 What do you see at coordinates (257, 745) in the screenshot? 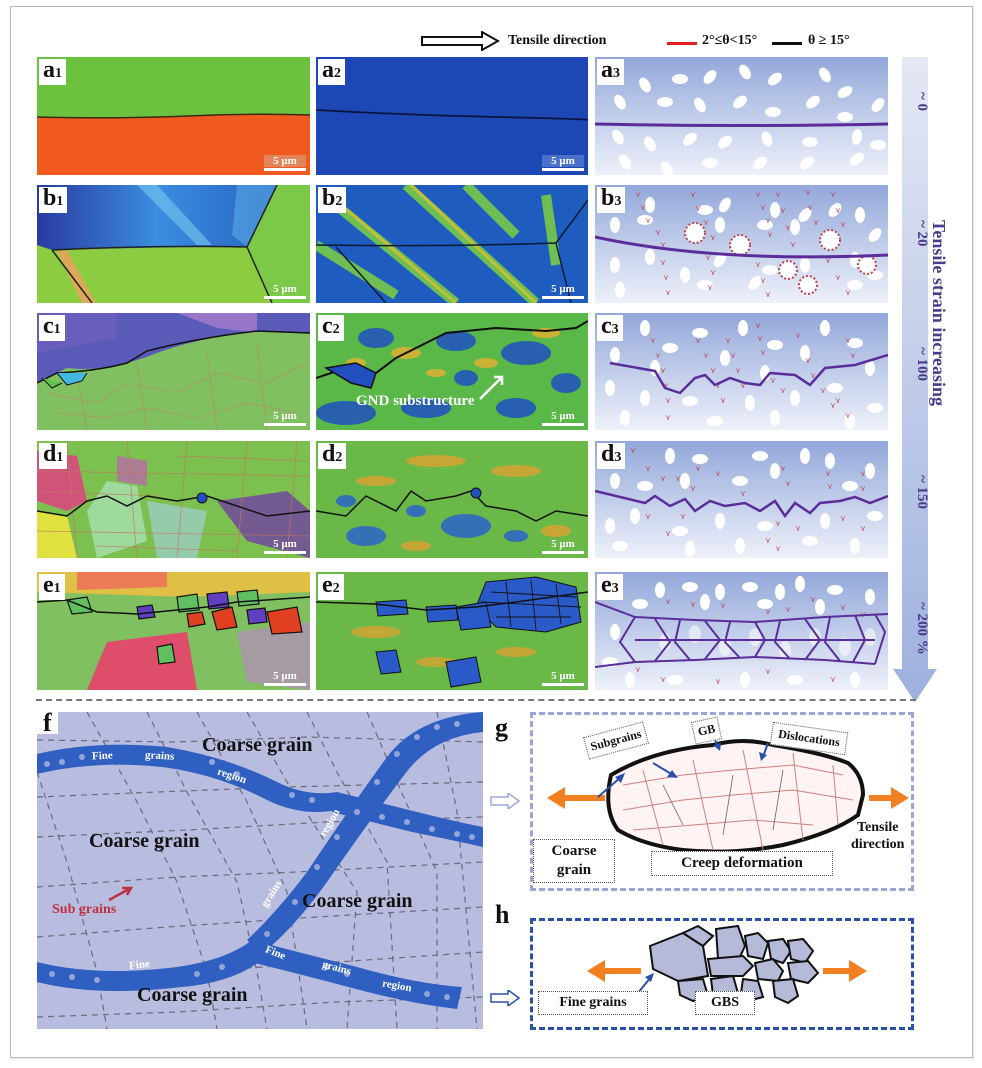
I see `coarse-grain-label-1: Coarse grain` at bounding box center [257, 745].